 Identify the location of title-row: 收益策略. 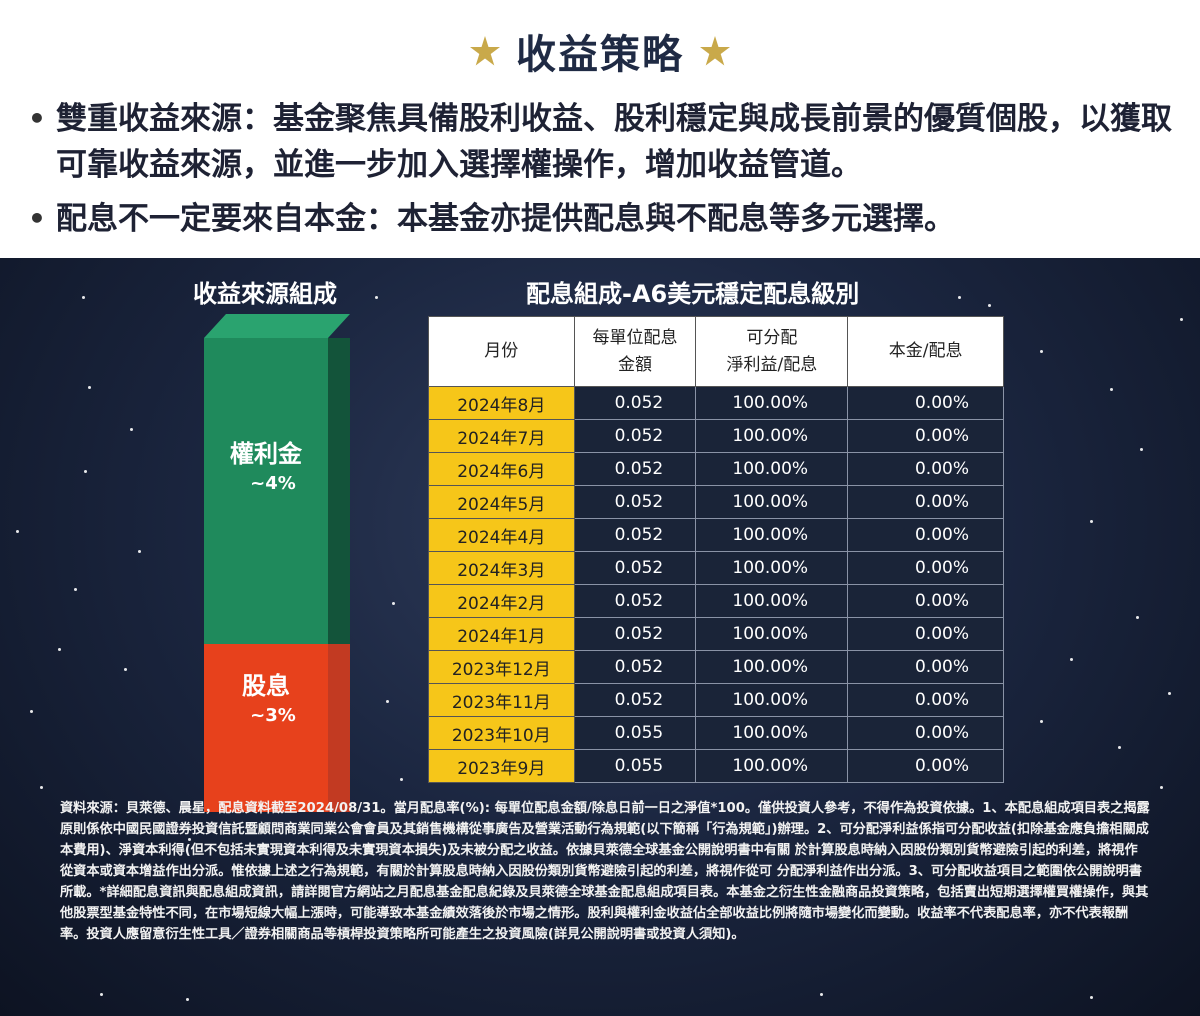
(600, 51).